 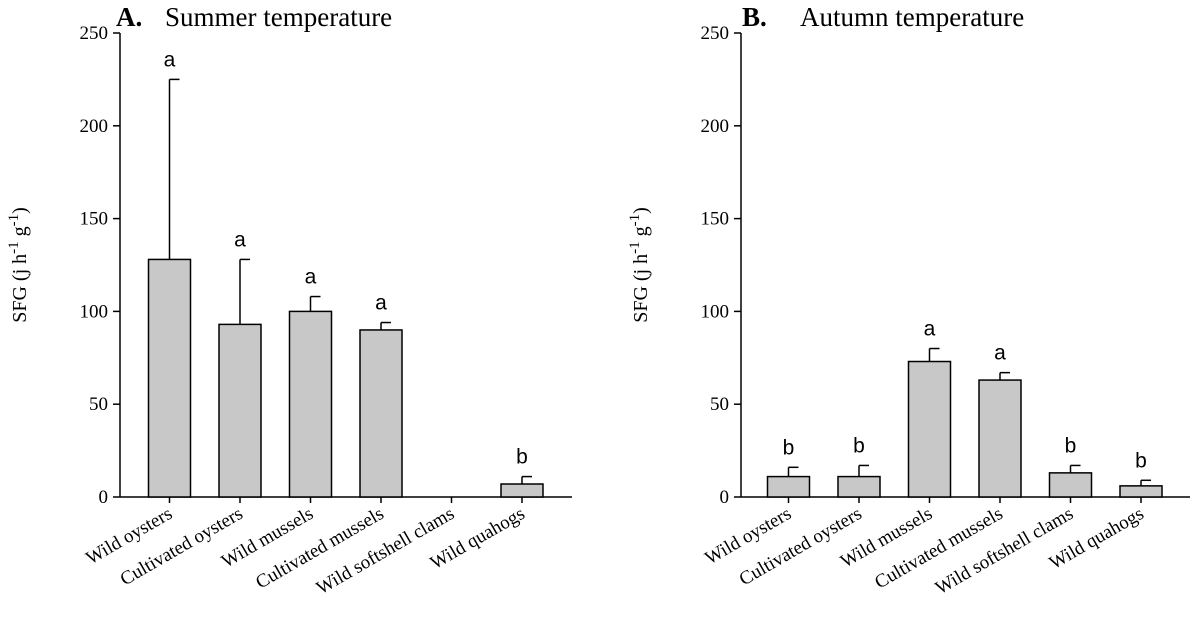 I want to click on panel-letter: A., so click(x=129, y=17).